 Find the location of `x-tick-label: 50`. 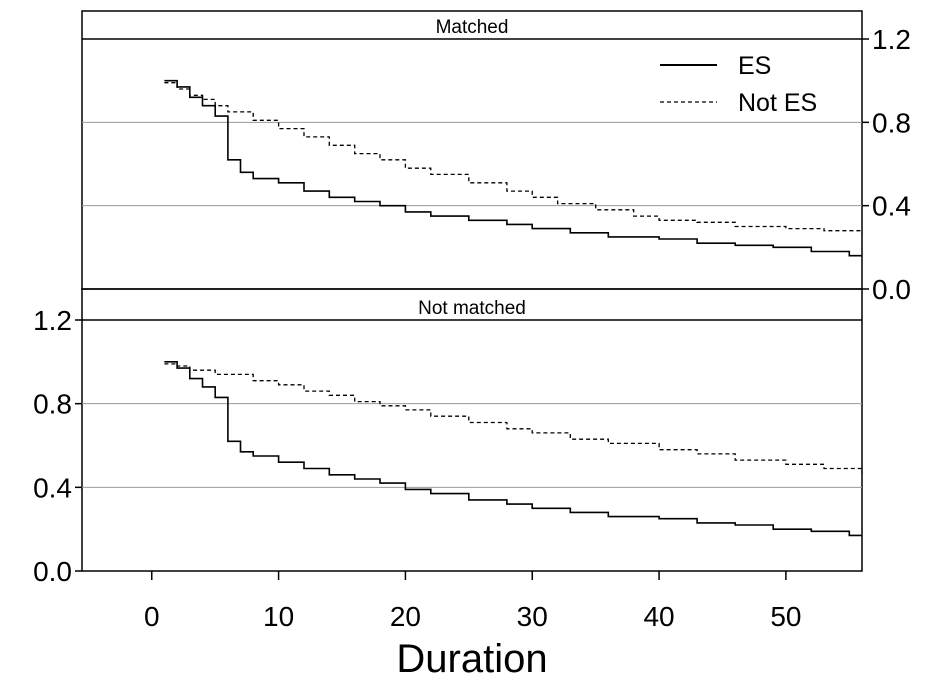

x-tick-label: 50 is located at coordinates (785, 616).